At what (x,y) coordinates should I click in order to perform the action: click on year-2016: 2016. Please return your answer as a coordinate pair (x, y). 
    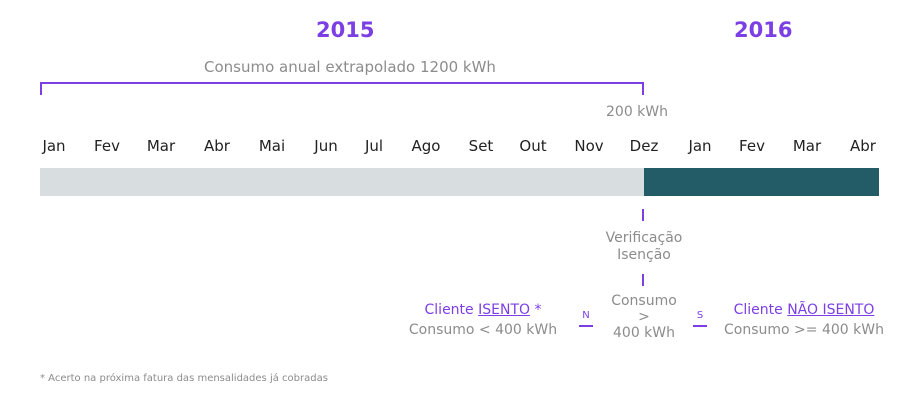
    Looking at the image, I should click on (763, 30).